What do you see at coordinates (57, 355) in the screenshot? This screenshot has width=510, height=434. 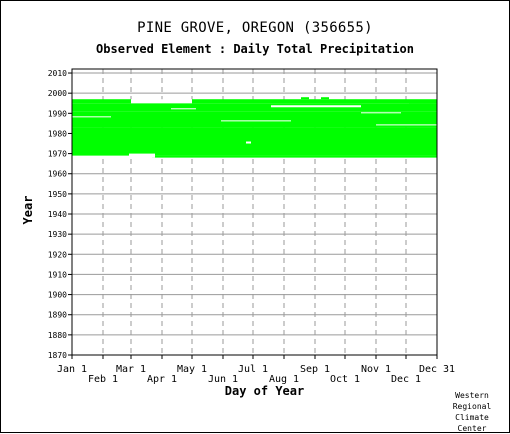 I see `y-tick-label: 1870` at bounding box center [57, 355].